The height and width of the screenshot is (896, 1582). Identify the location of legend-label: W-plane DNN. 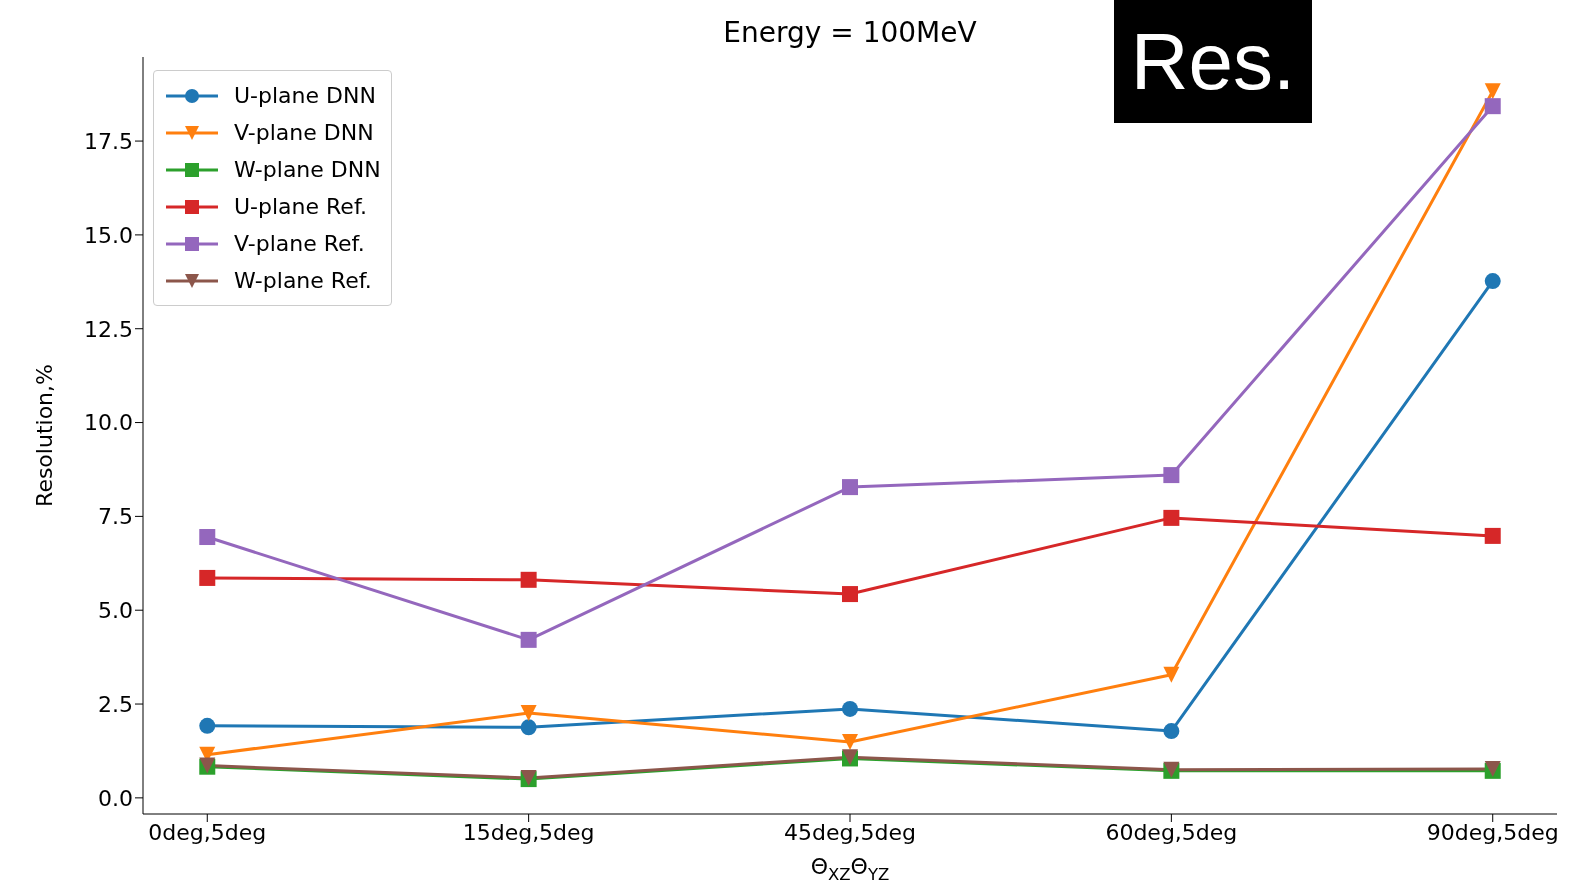
(307, 169).